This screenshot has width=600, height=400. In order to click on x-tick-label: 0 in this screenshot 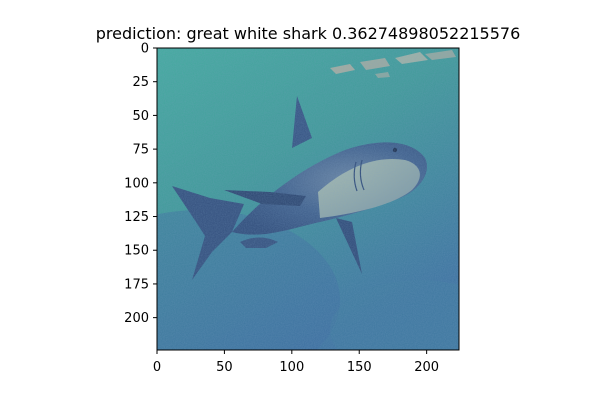, I will do `click(157, 367)`.